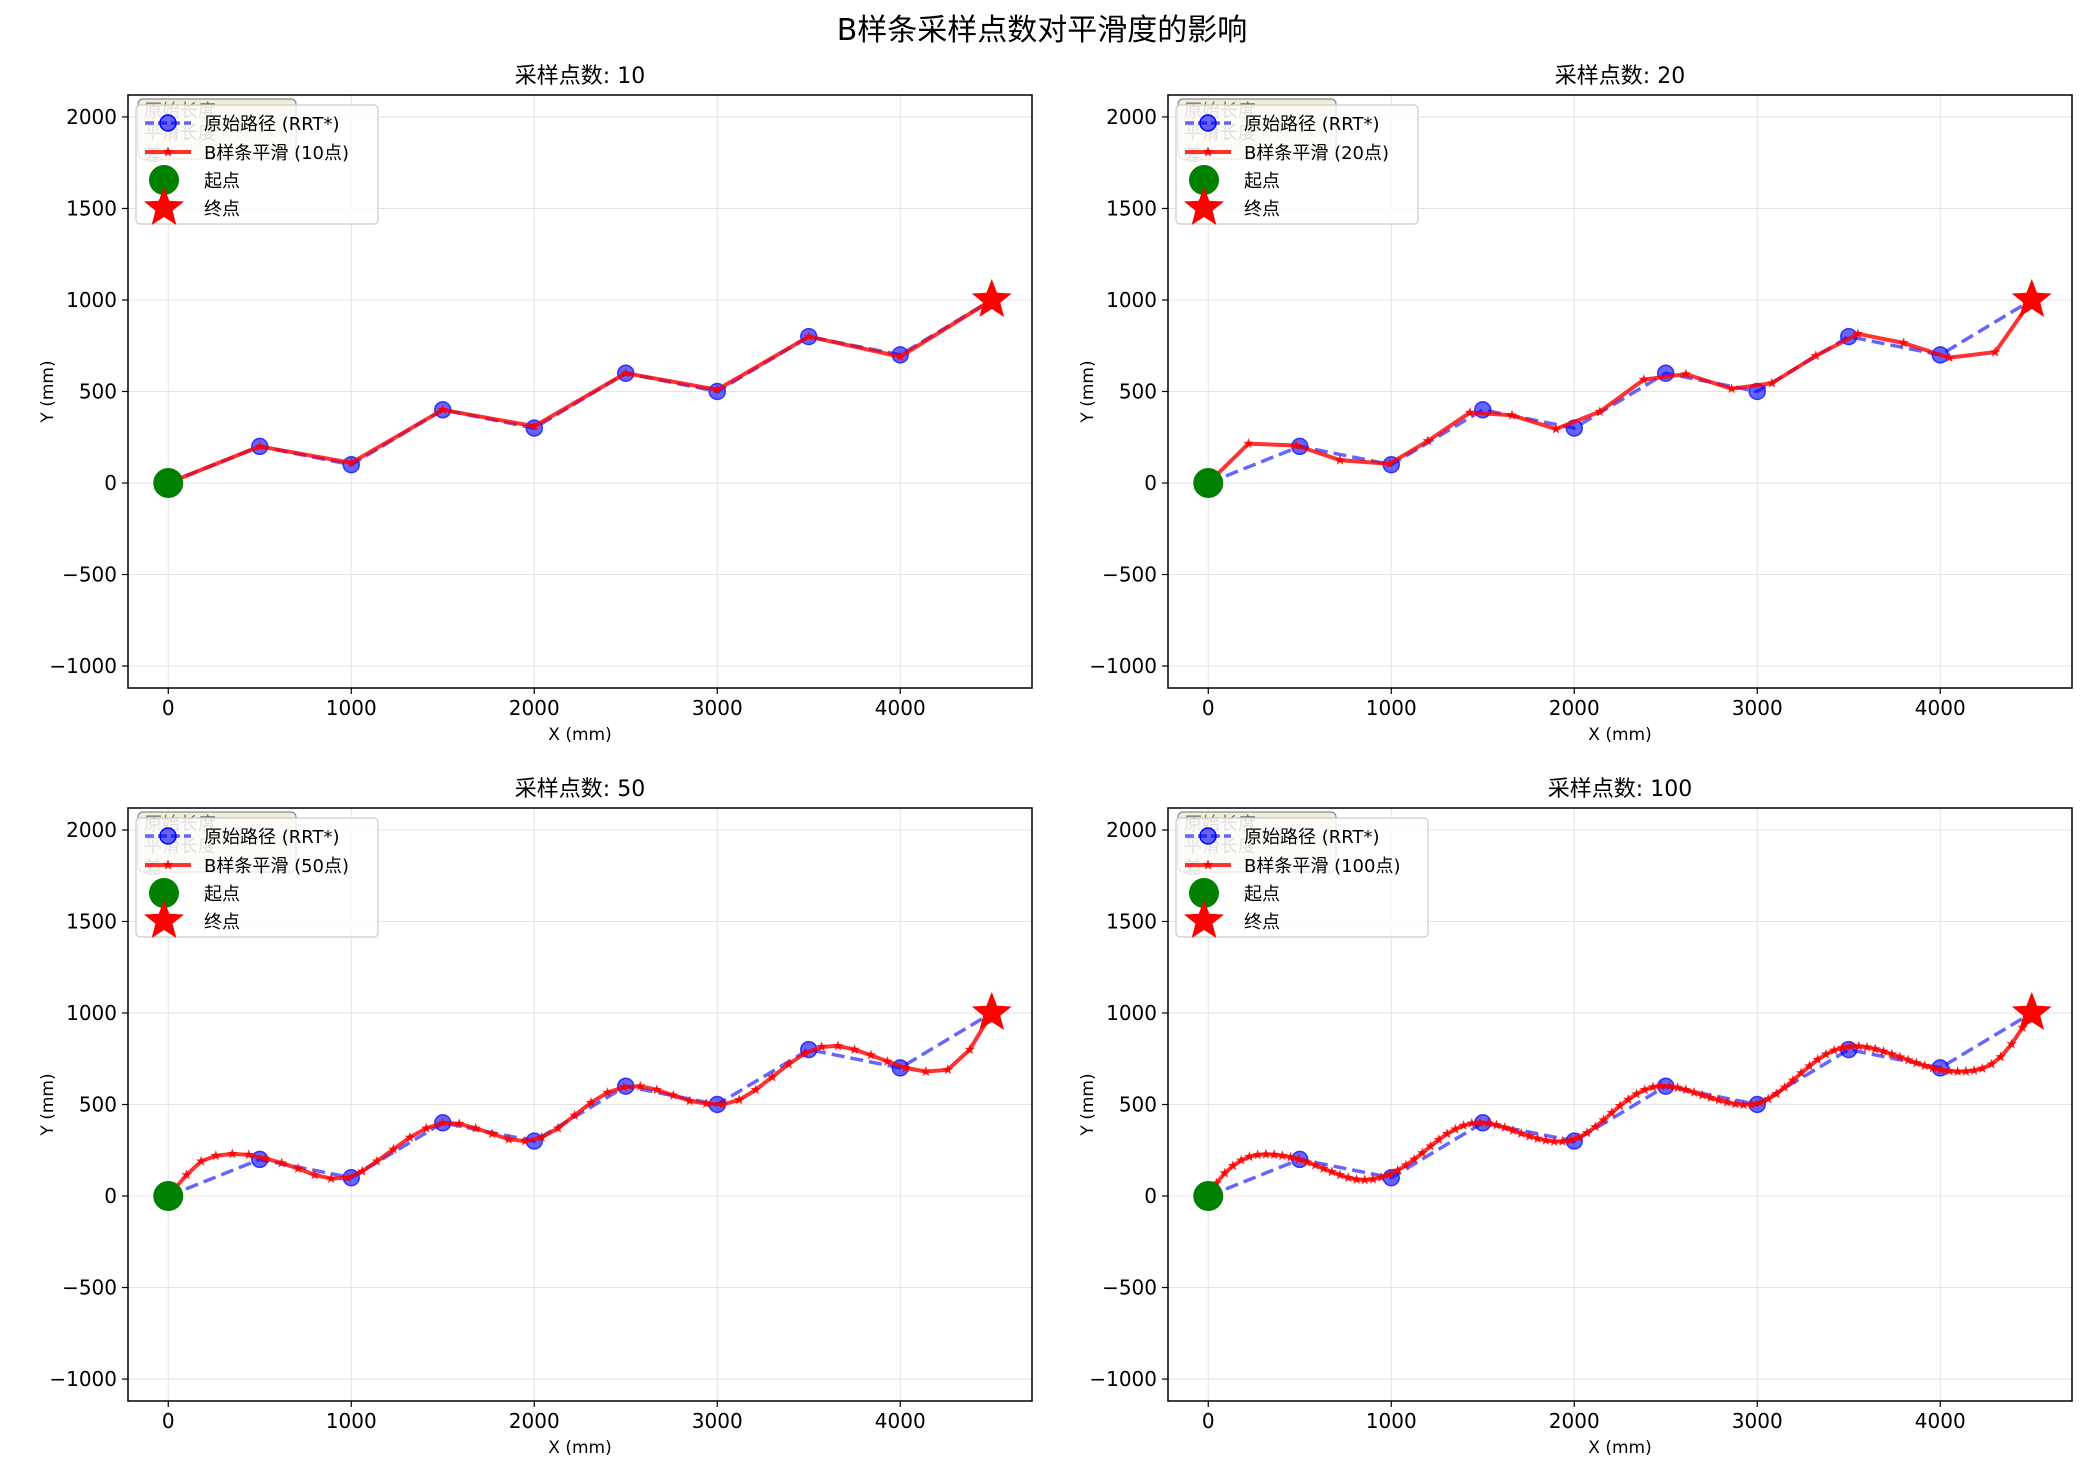 The image size is (2084, 1475). I want to click on subplot-title: 采样点数: 50, so click(580, 789).